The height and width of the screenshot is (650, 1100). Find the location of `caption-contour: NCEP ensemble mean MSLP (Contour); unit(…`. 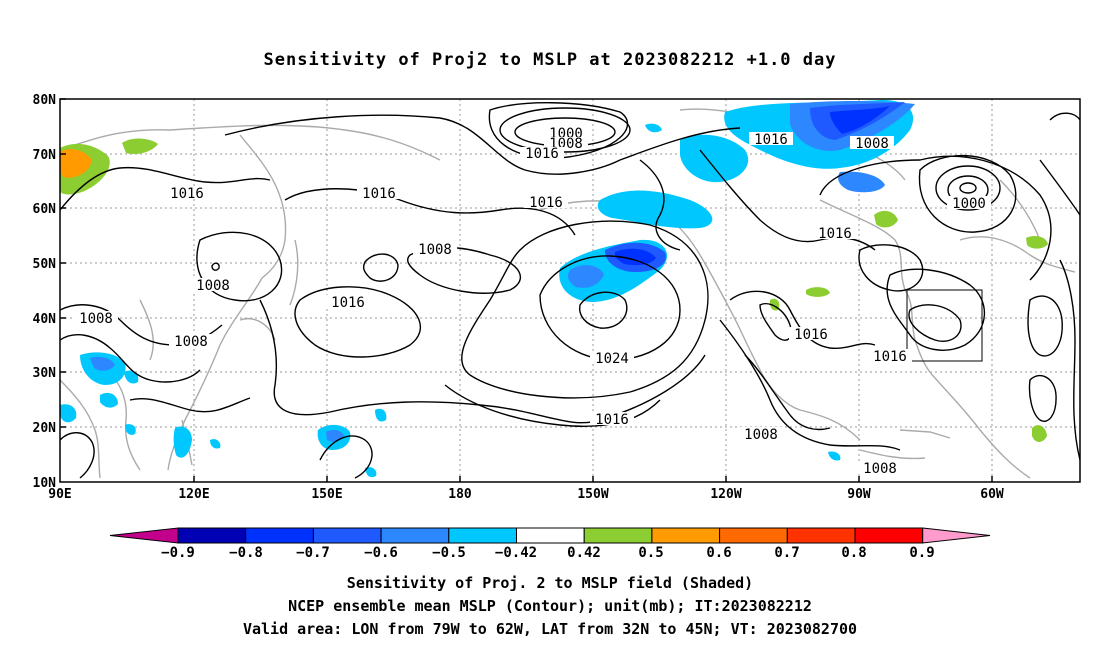

caption-contour: NCEP ensemble mean MSLP (Contour); unit(… is located at coordinates (550, 606).